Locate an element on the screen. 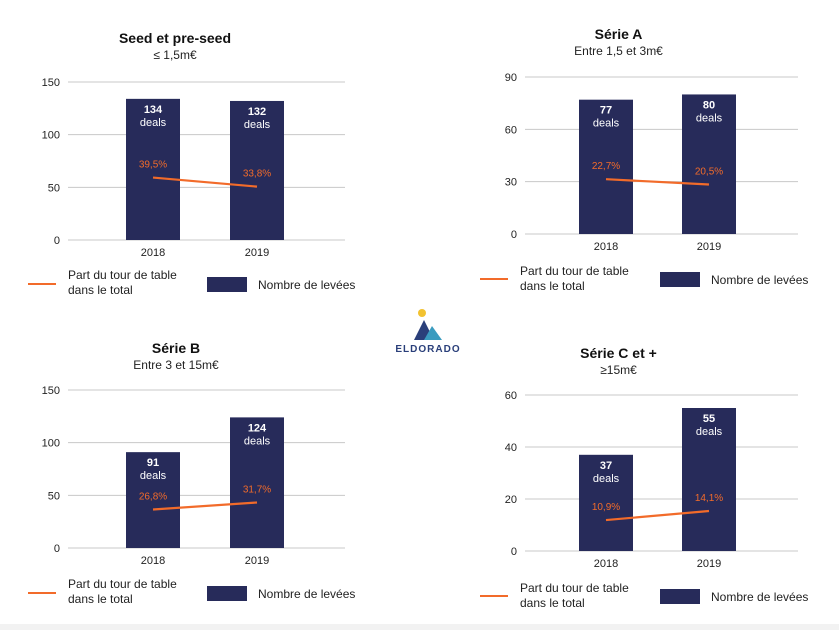  y-tick-label: 90 is located at coordinates (511, 78).